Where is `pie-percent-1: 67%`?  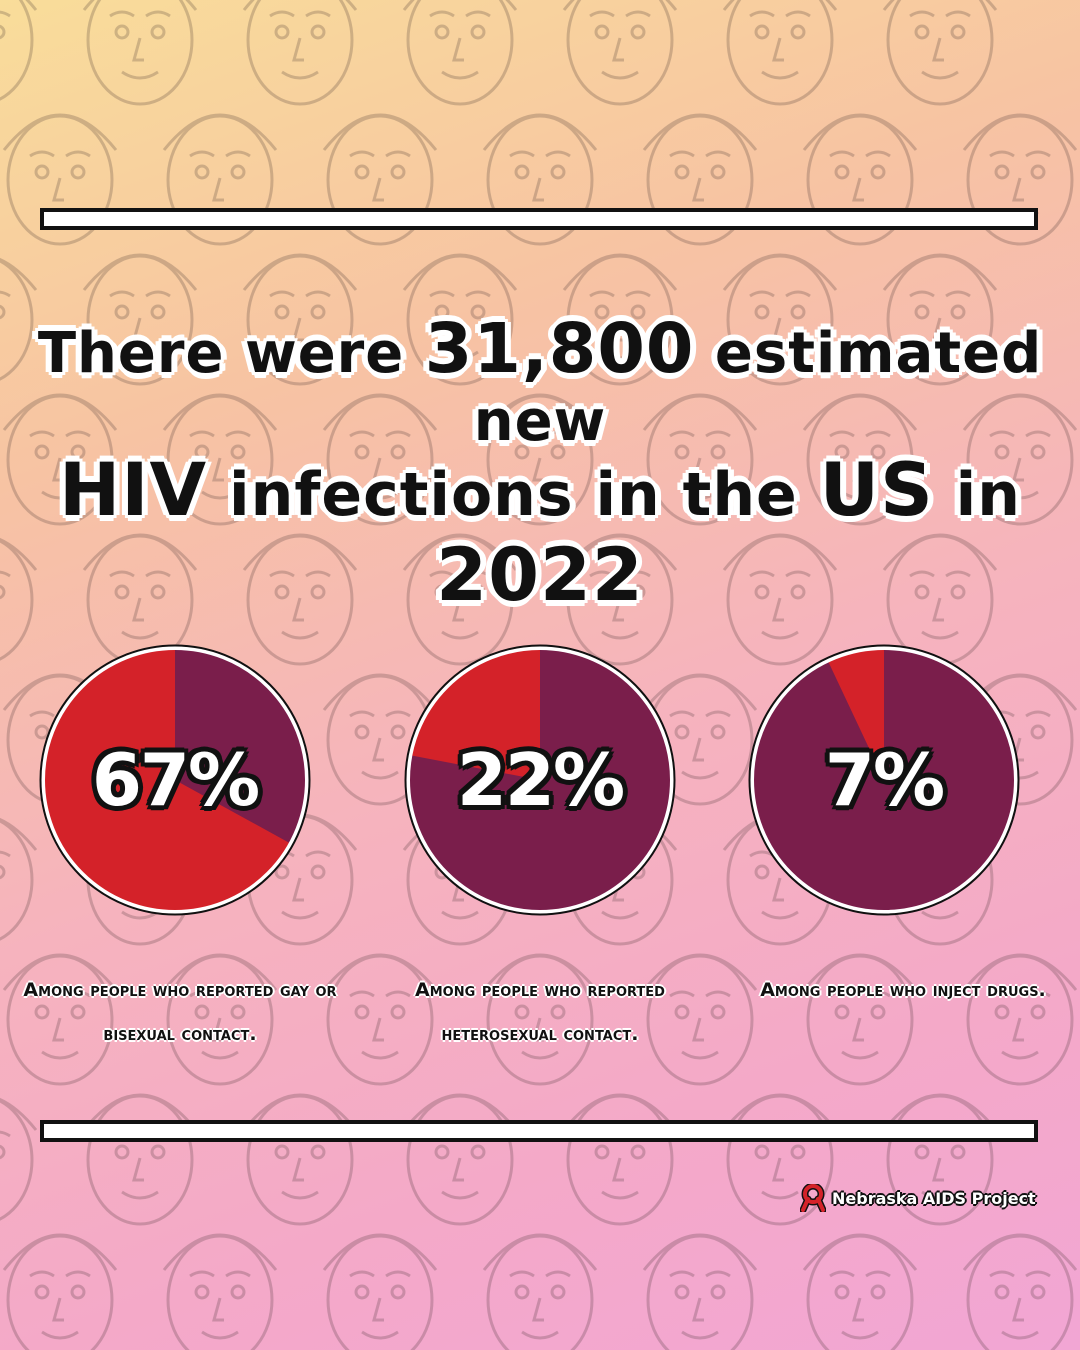
pie-percent-1: 67% is located at coordinates (175, 780).